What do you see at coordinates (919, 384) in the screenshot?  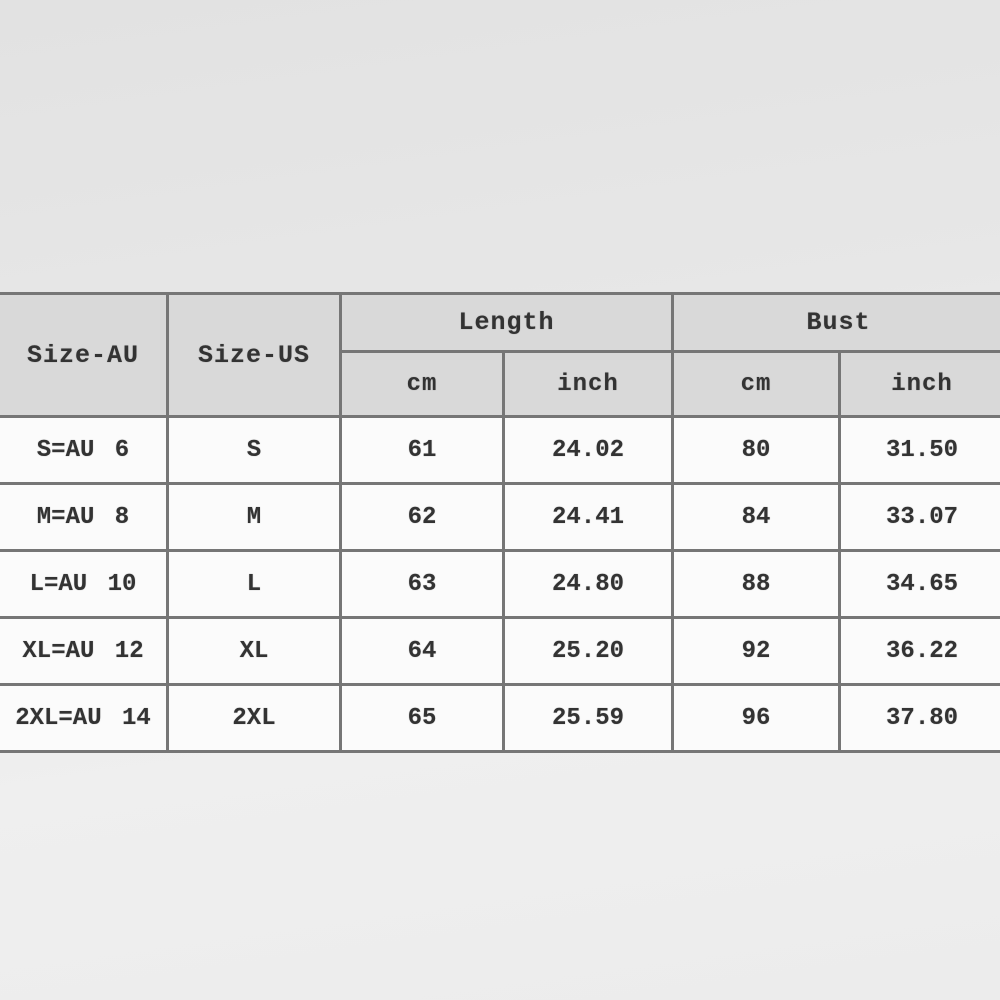 I see `subheader-bust-inch: inch` at bounding box center [919, 384].